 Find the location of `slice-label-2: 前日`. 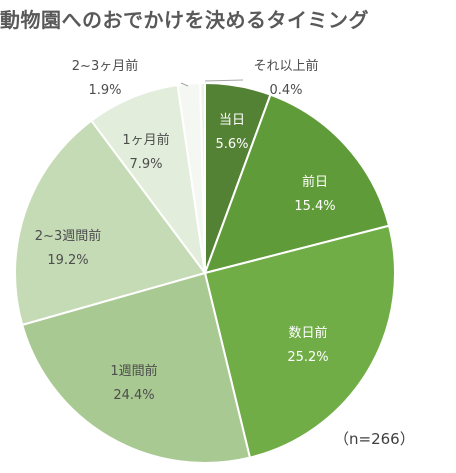

slice-label-2: 前日 is located at coordinates (315, 182).